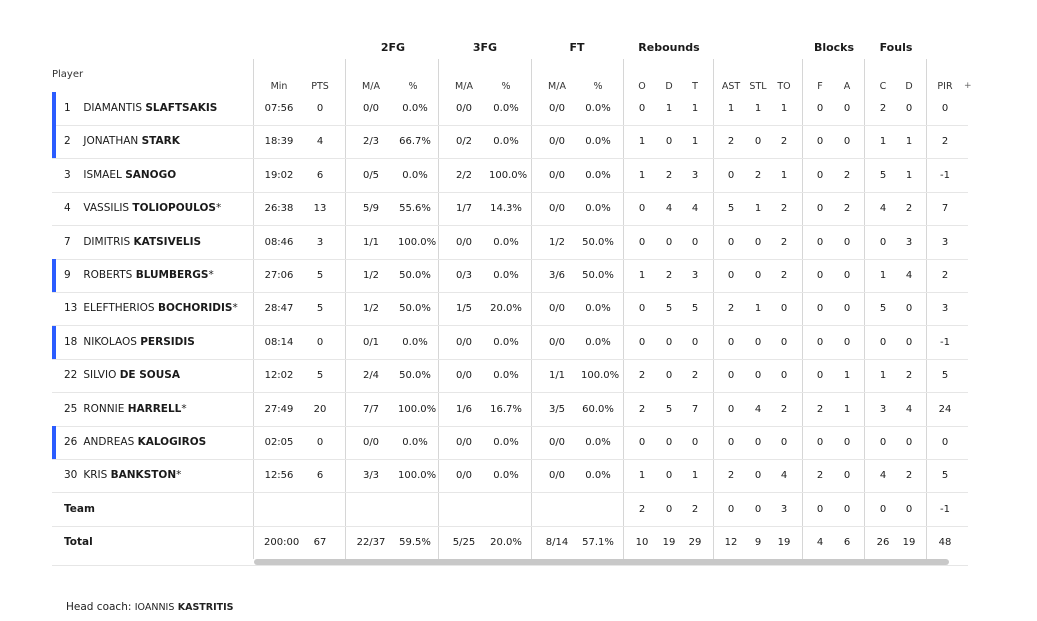 The height and width of the screenshot is (621, 1037). I want to click on col-stl-header: STL, so click(758, 86).